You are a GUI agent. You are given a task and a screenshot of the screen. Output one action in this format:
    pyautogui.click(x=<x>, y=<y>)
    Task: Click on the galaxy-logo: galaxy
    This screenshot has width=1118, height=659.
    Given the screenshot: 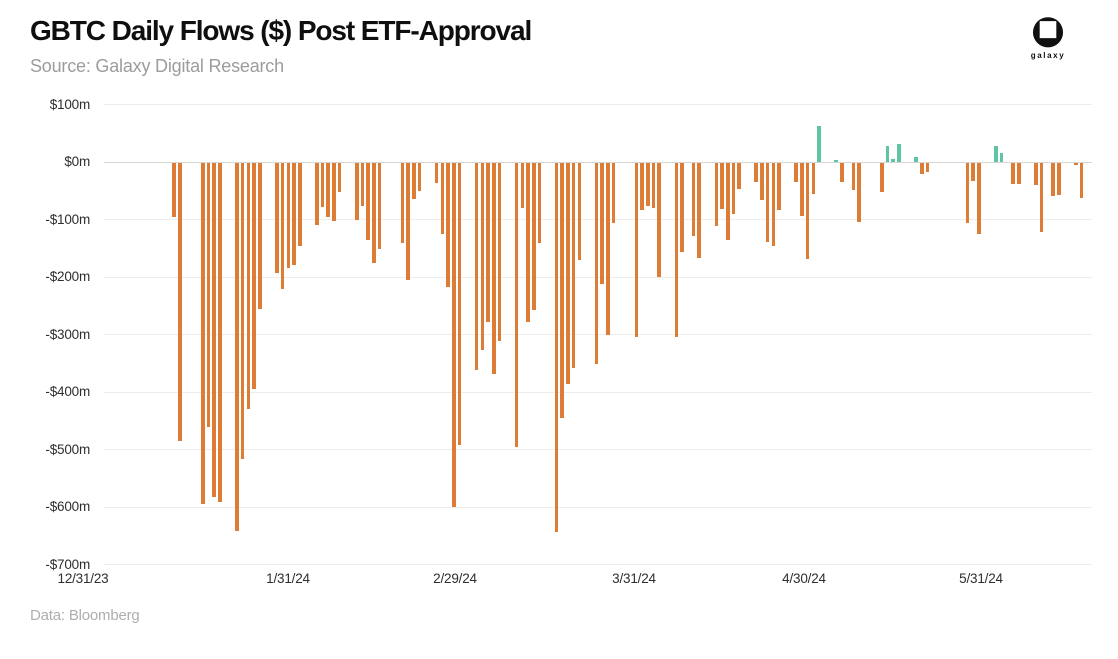 What is the action you would take?
    pyautogui.click(x=1048, y=38)
    